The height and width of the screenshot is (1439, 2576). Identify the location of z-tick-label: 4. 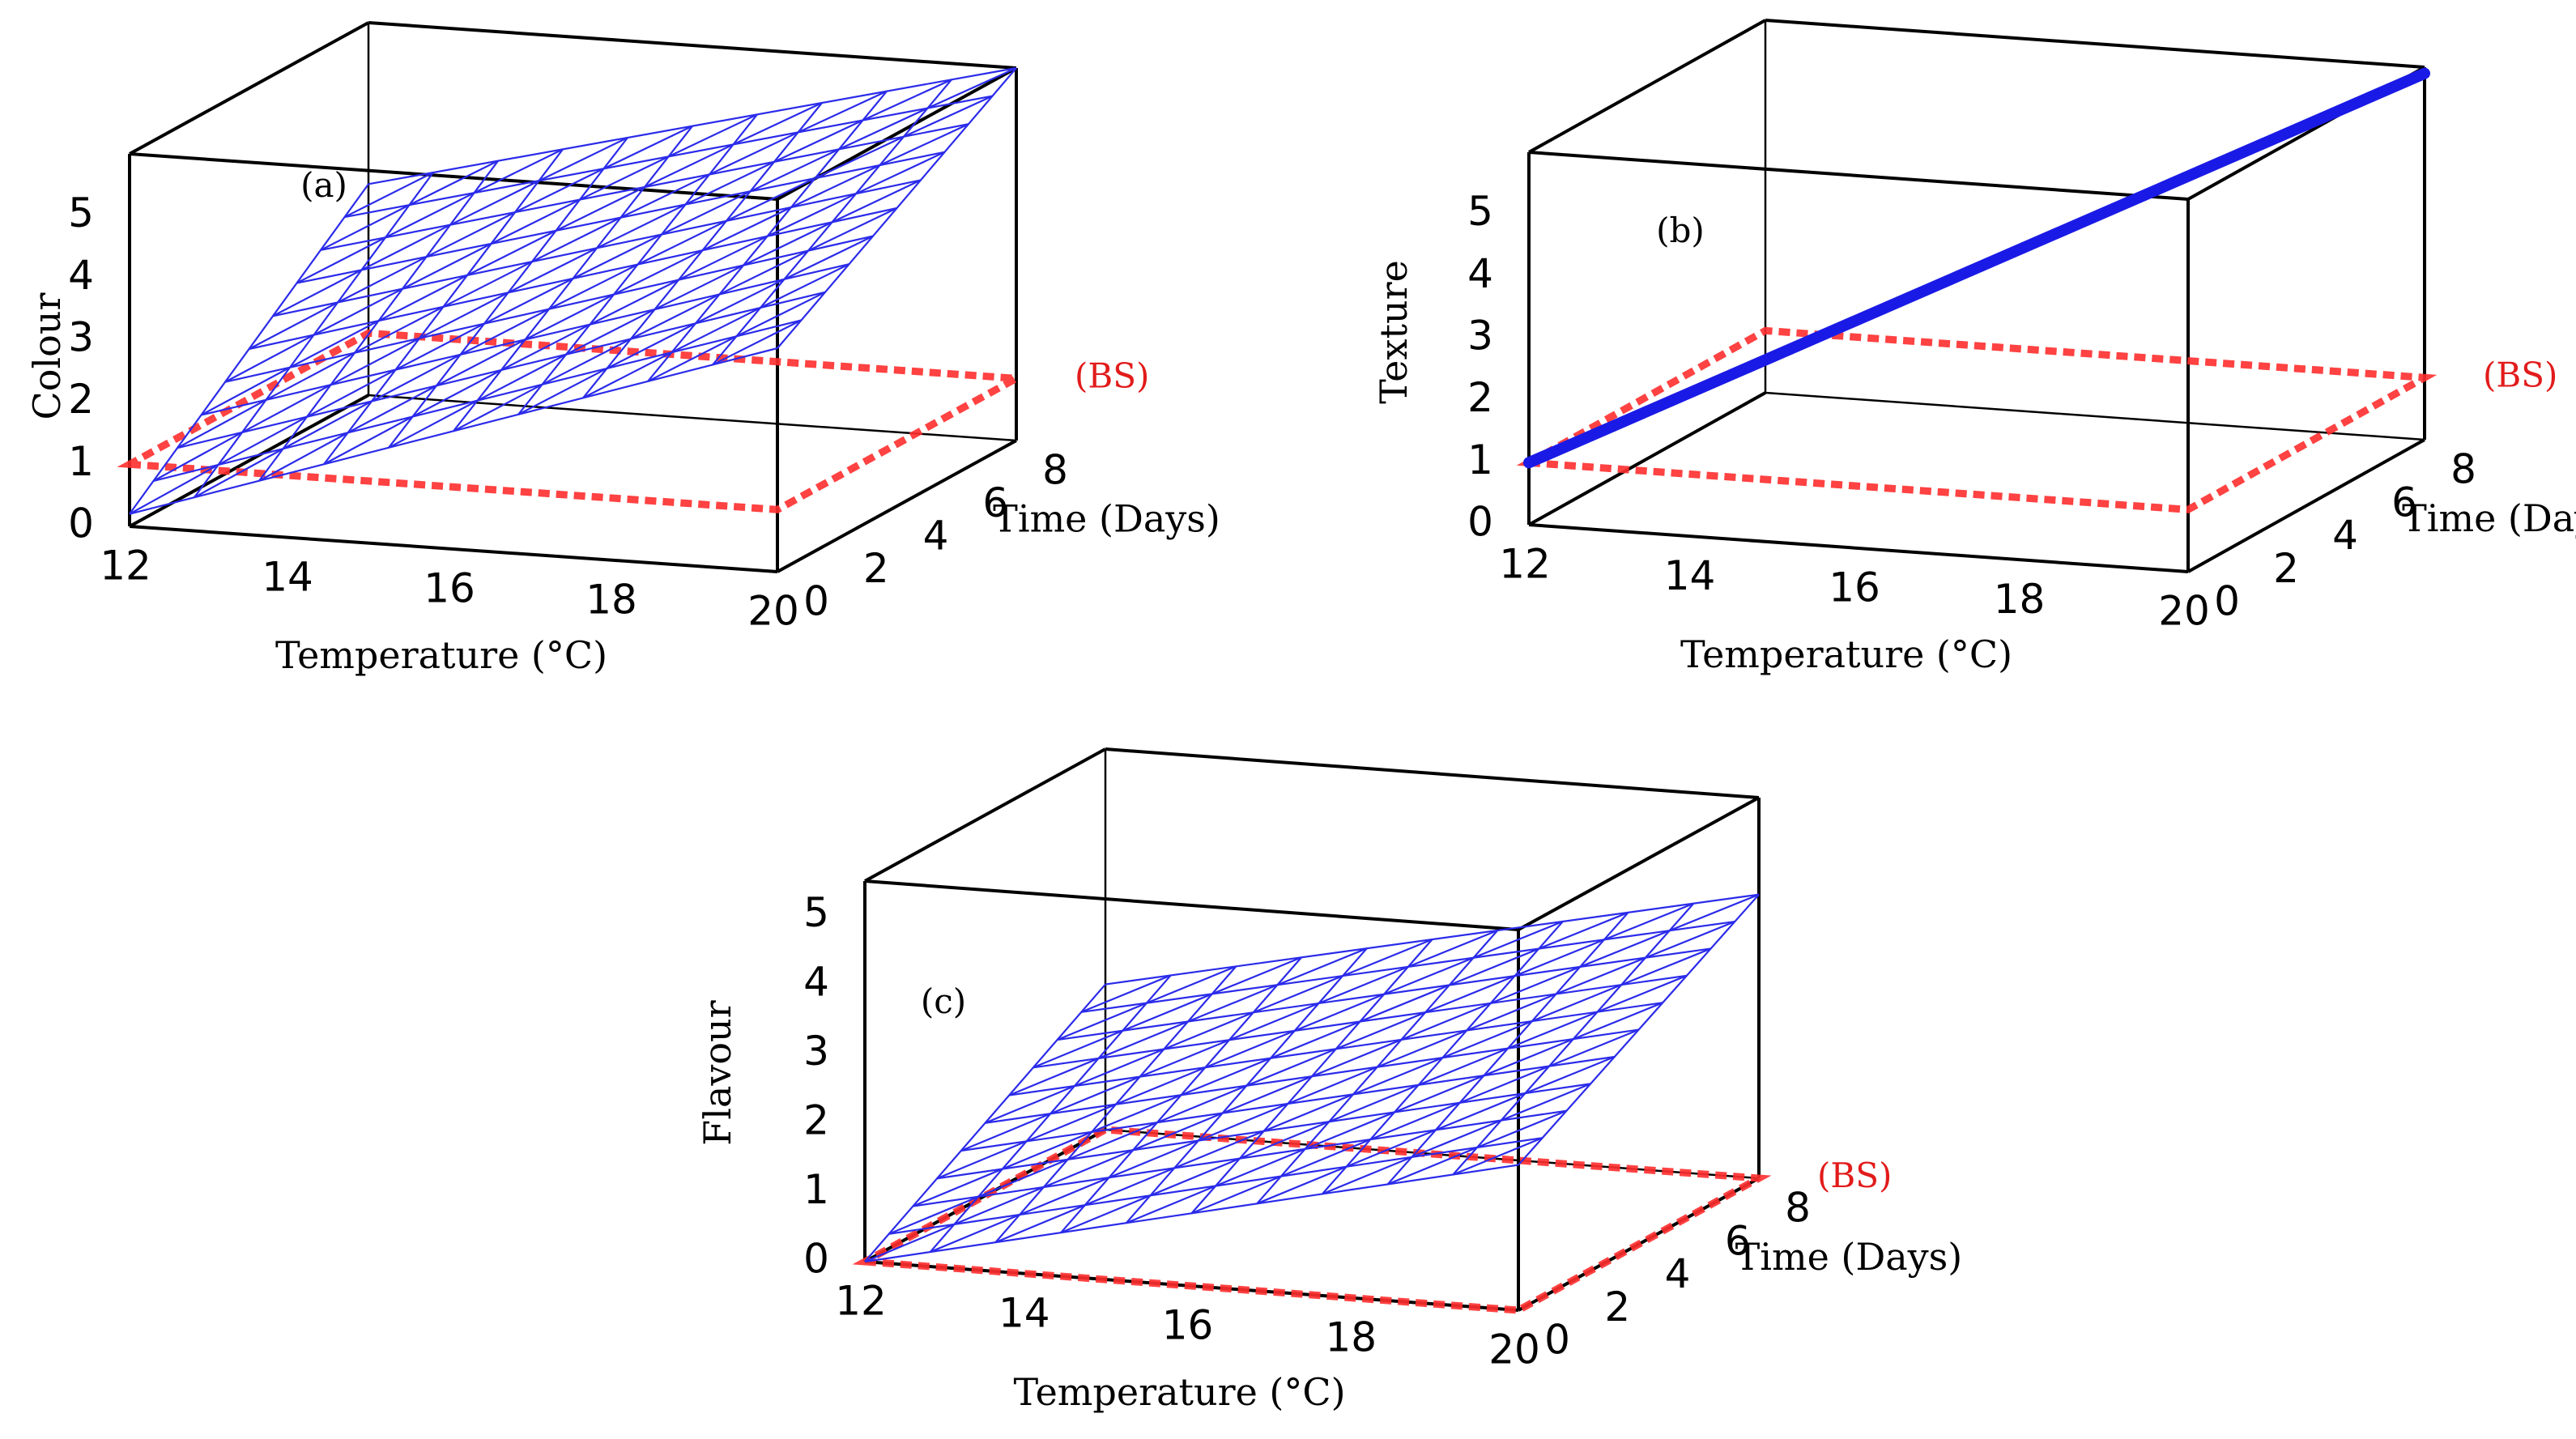
(816, 982).